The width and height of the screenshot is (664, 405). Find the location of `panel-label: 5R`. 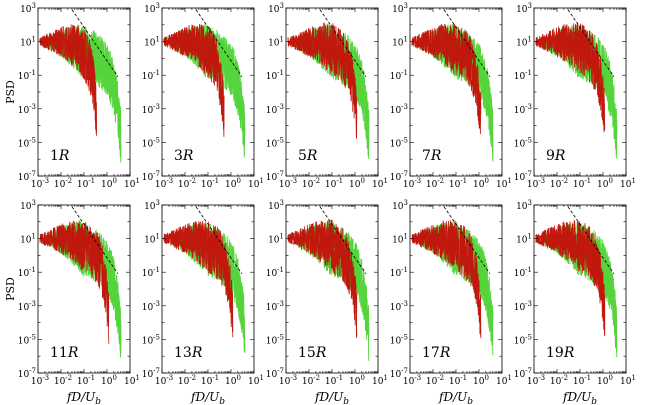

panel-label: 5R is located at coordinates (308, 156).